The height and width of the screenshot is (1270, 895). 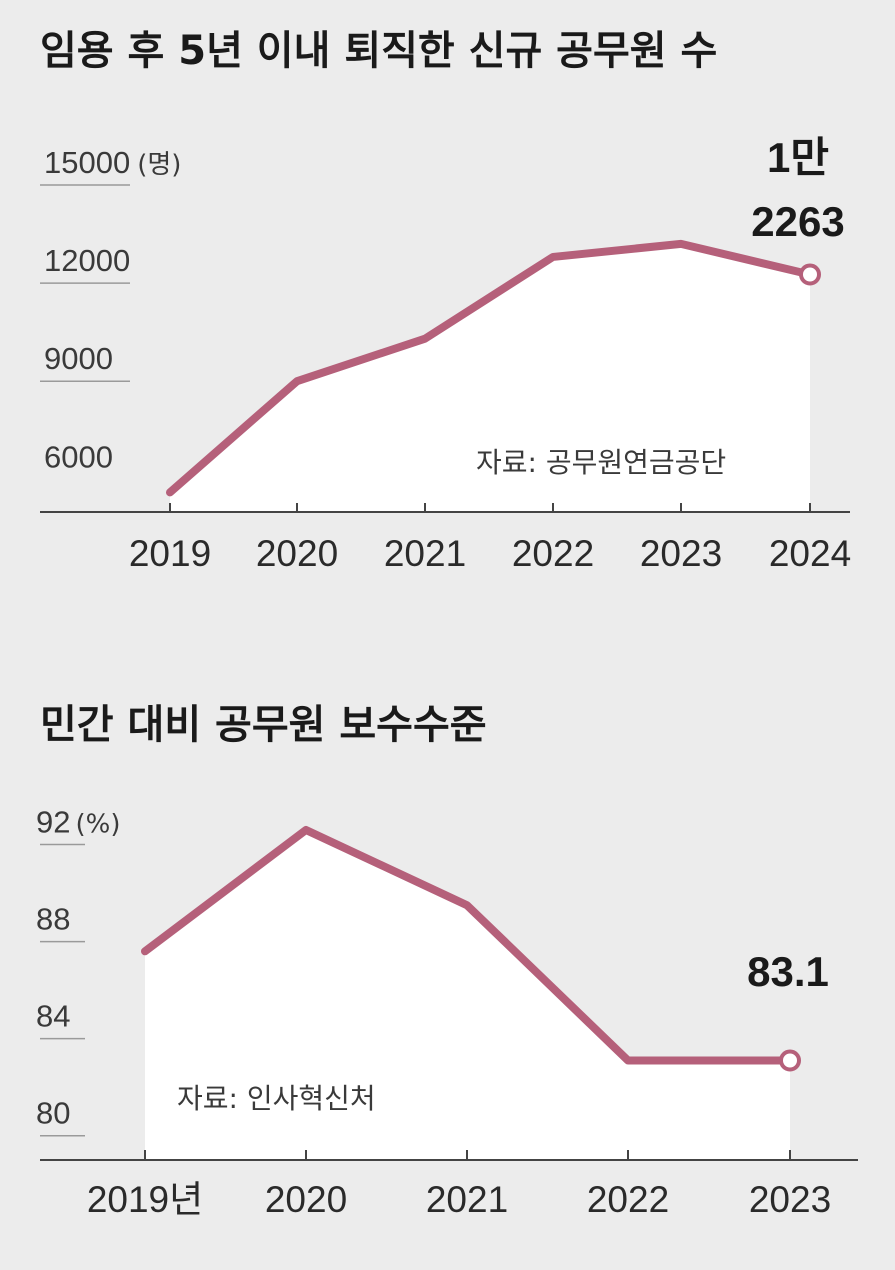 I want to click on chart1-xtick-label: 2020, so click(x=297, y=553).